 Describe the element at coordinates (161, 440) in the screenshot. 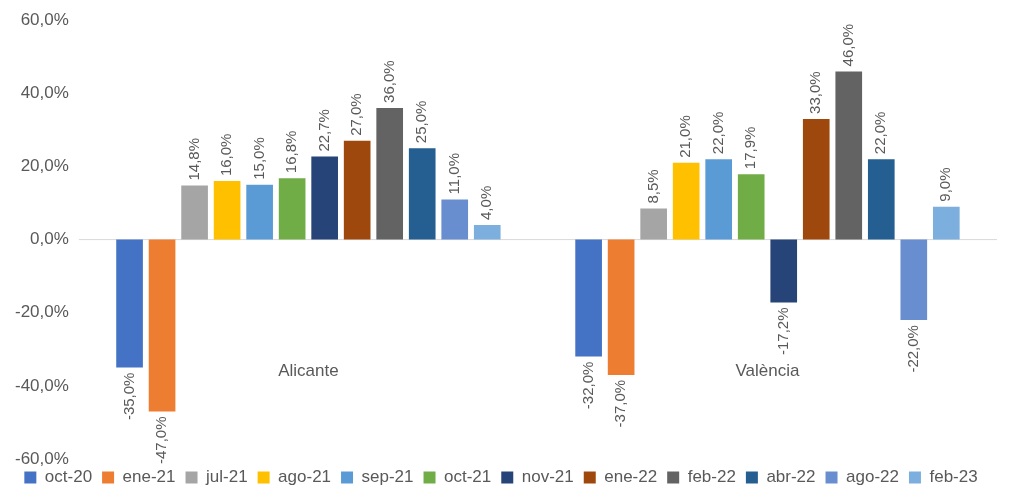

I see `data-label: -47,0%` at that location.